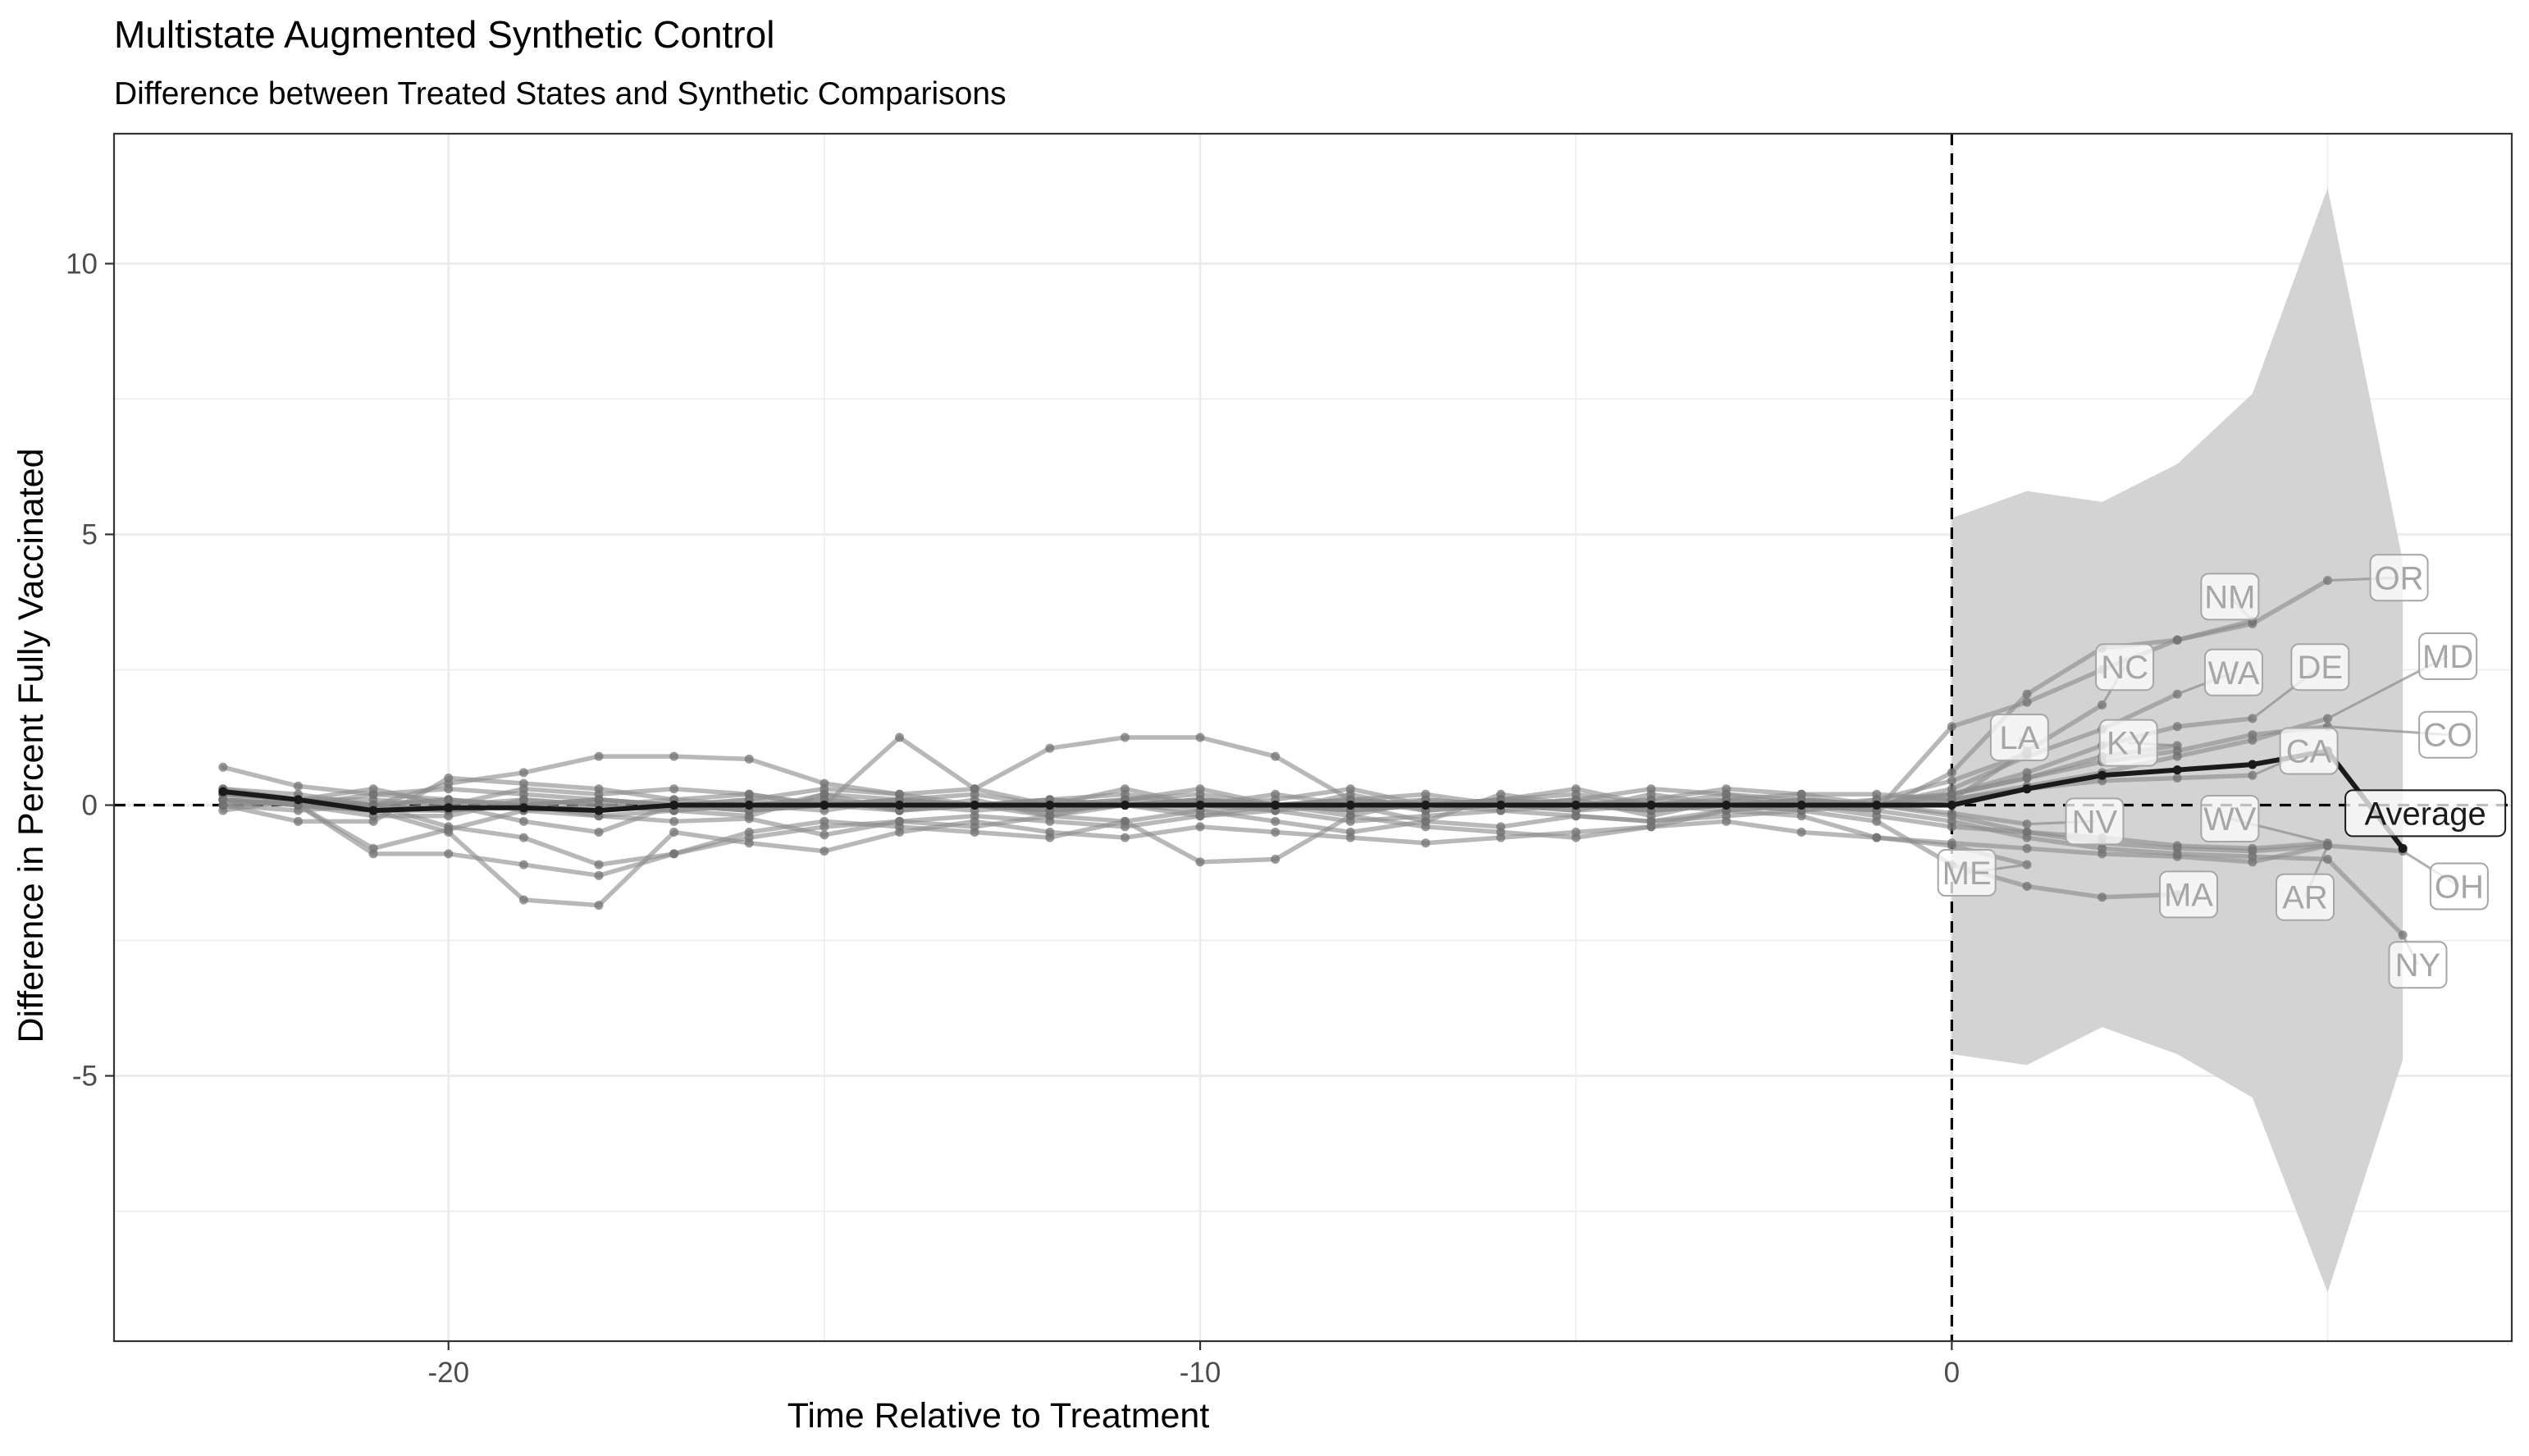 This screenshot has height=1456, width=2529. What do you see at coordinates (85, 1077) in the screenshot?
I see `y-tick-label: -5` at bounding box center [85, 1077].